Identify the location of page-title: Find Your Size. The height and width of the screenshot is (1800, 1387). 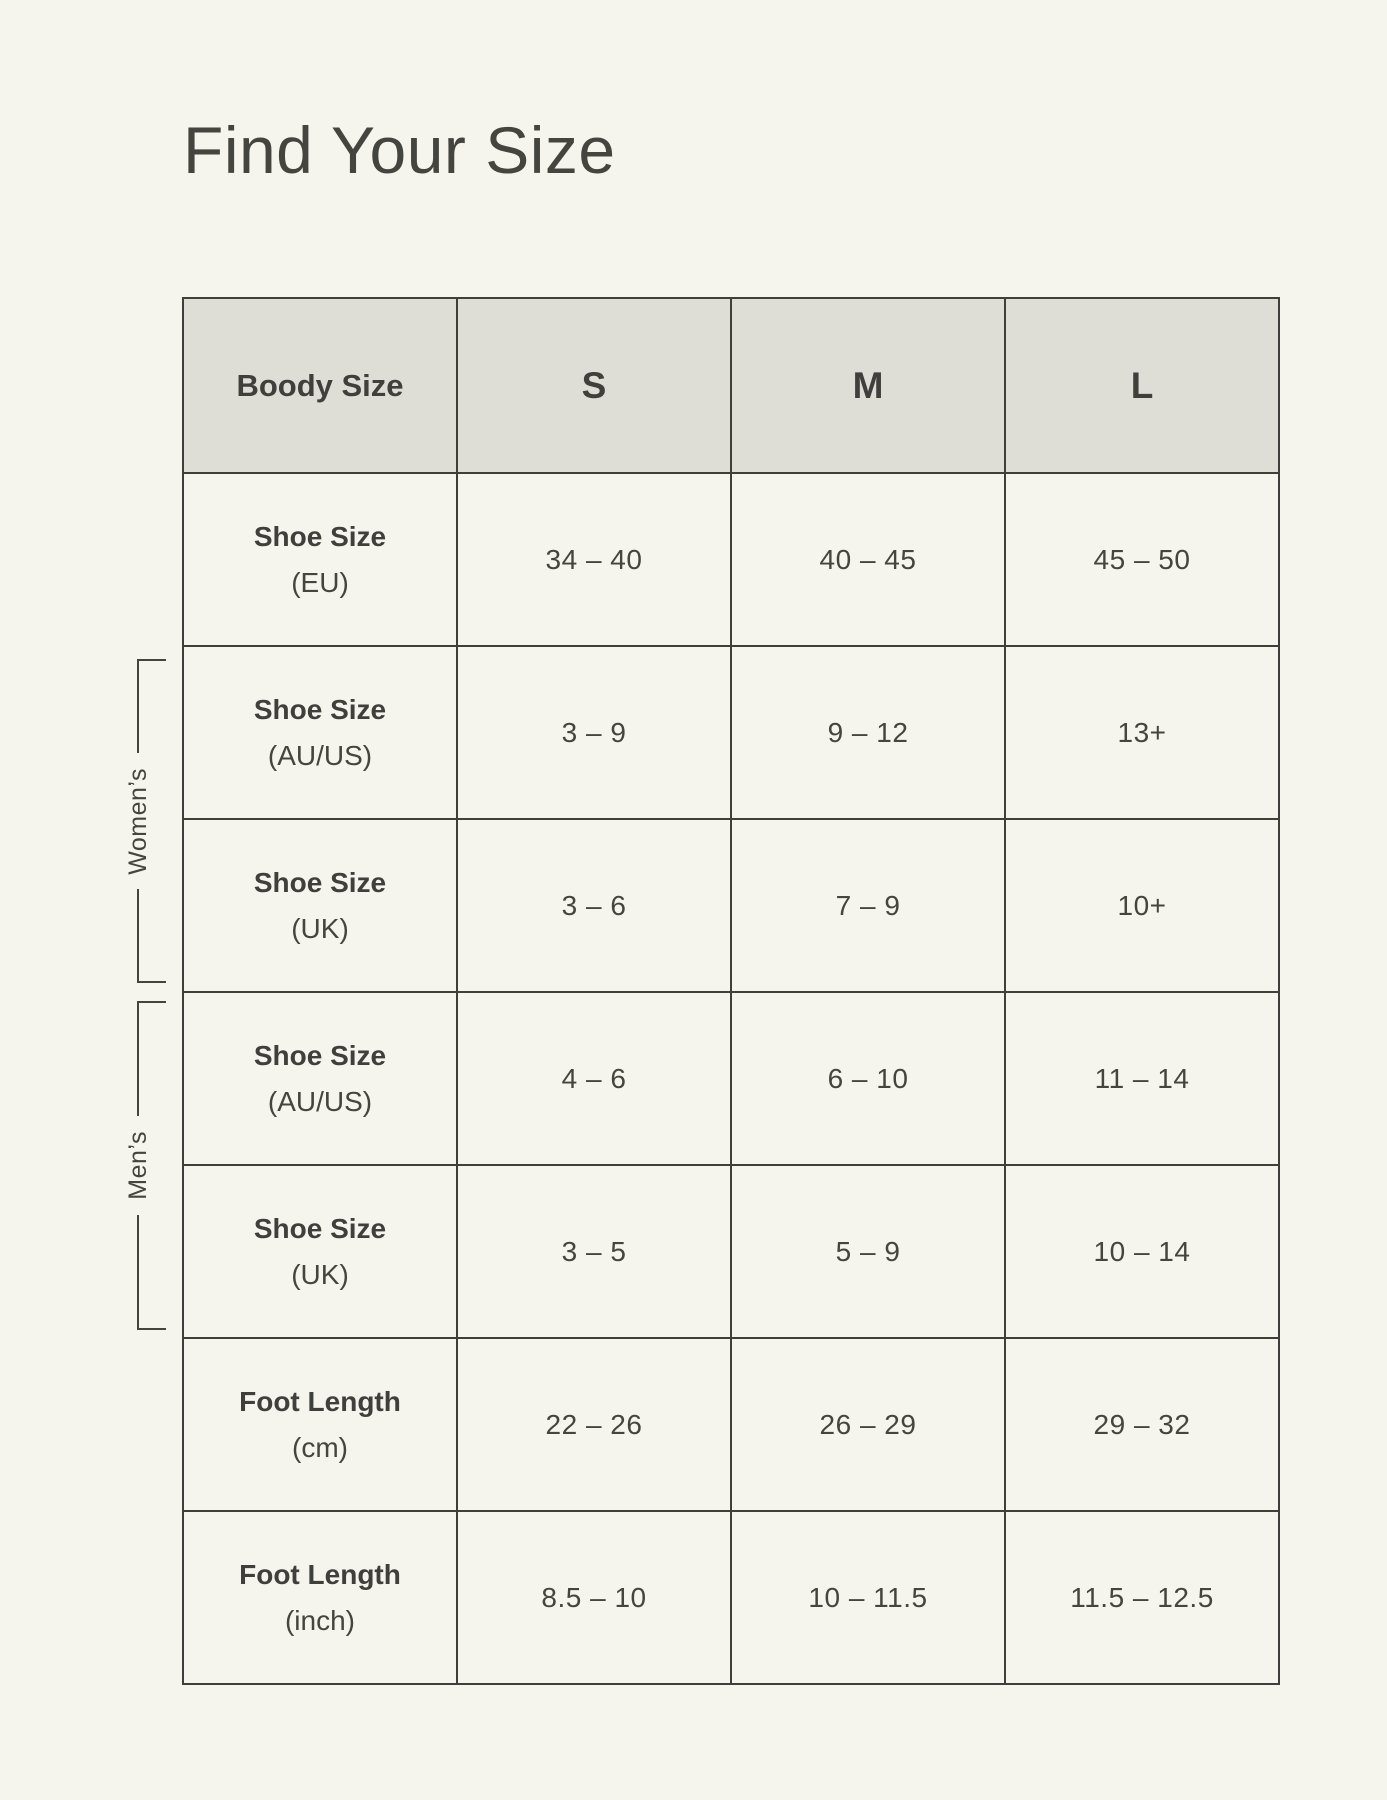
(399, 150).